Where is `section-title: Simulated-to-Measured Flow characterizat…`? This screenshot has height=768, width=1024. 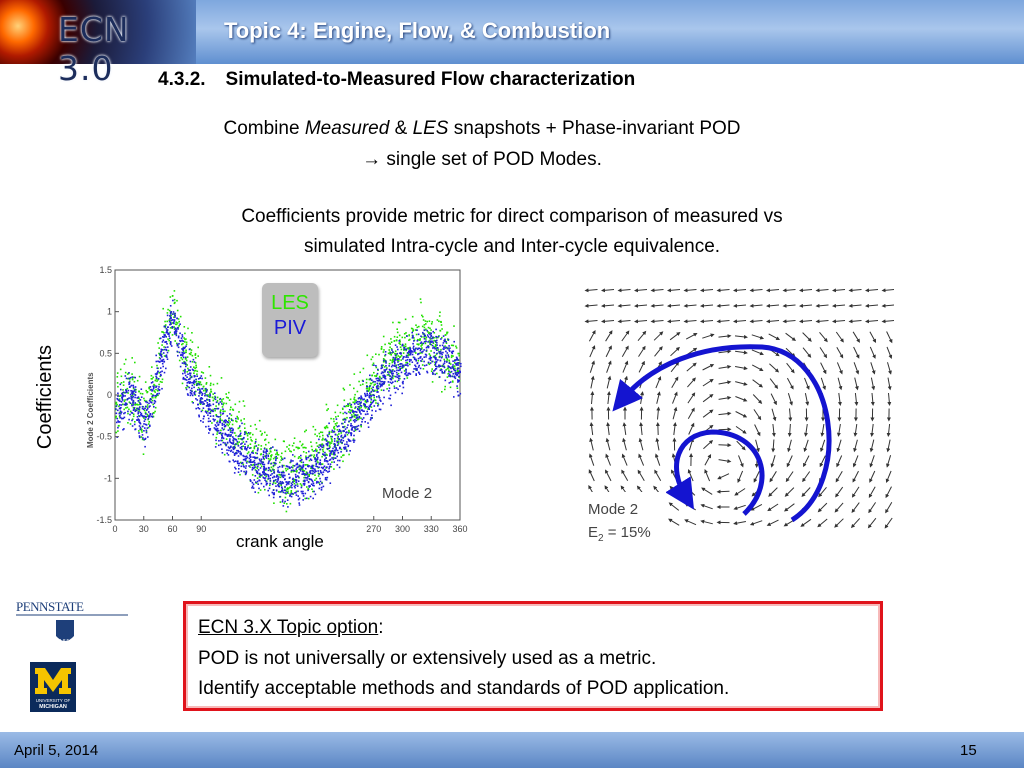 section-title: Simulated-to-Measured Flow characterizat… is located at coordinates (430, 79).